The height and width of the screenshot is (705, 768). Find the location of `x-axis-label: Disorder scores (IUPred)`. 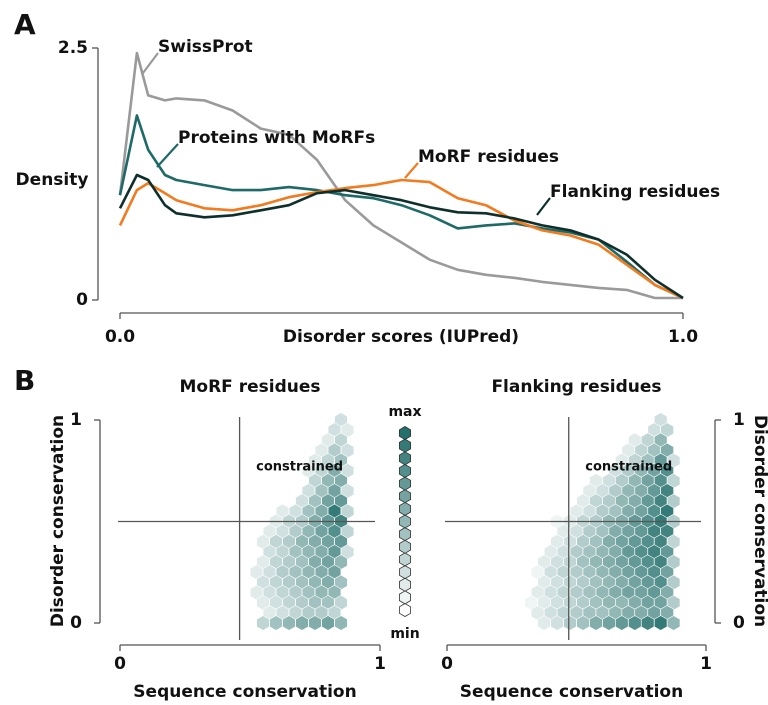

x-axis-label: Disorder scores (IUPred) is located at coordinates (401, 337).